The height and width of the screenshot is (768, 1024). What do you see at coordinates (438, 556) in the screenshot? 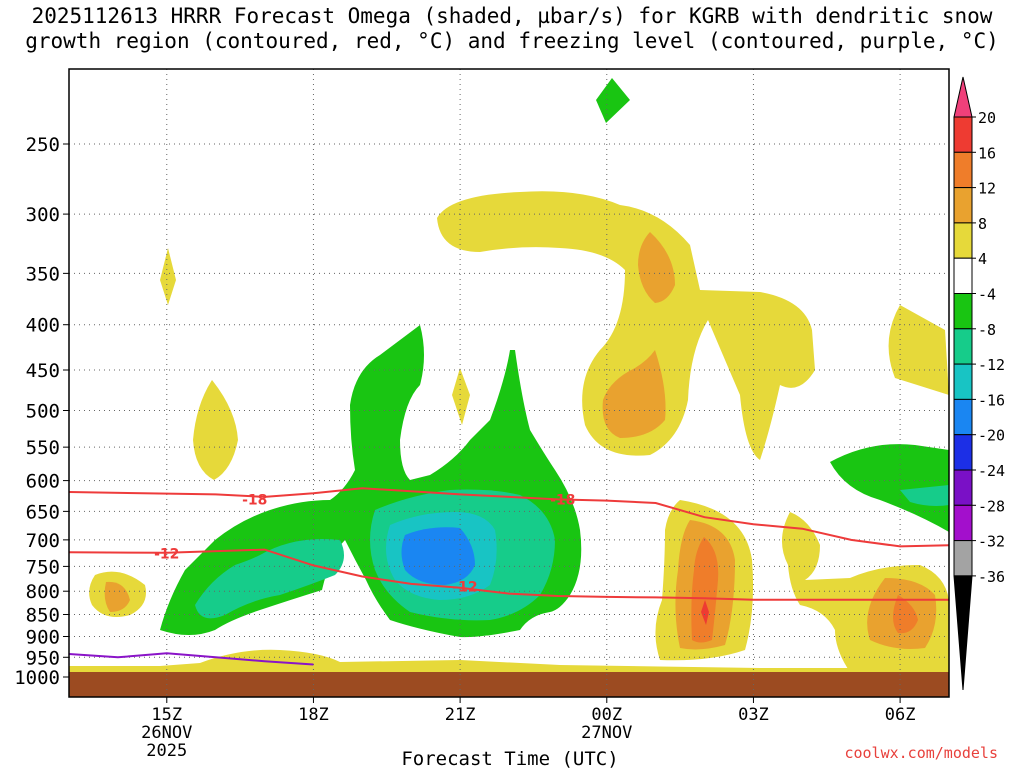
I see `omega-negative-16-region` at bounding box center [438, 556].